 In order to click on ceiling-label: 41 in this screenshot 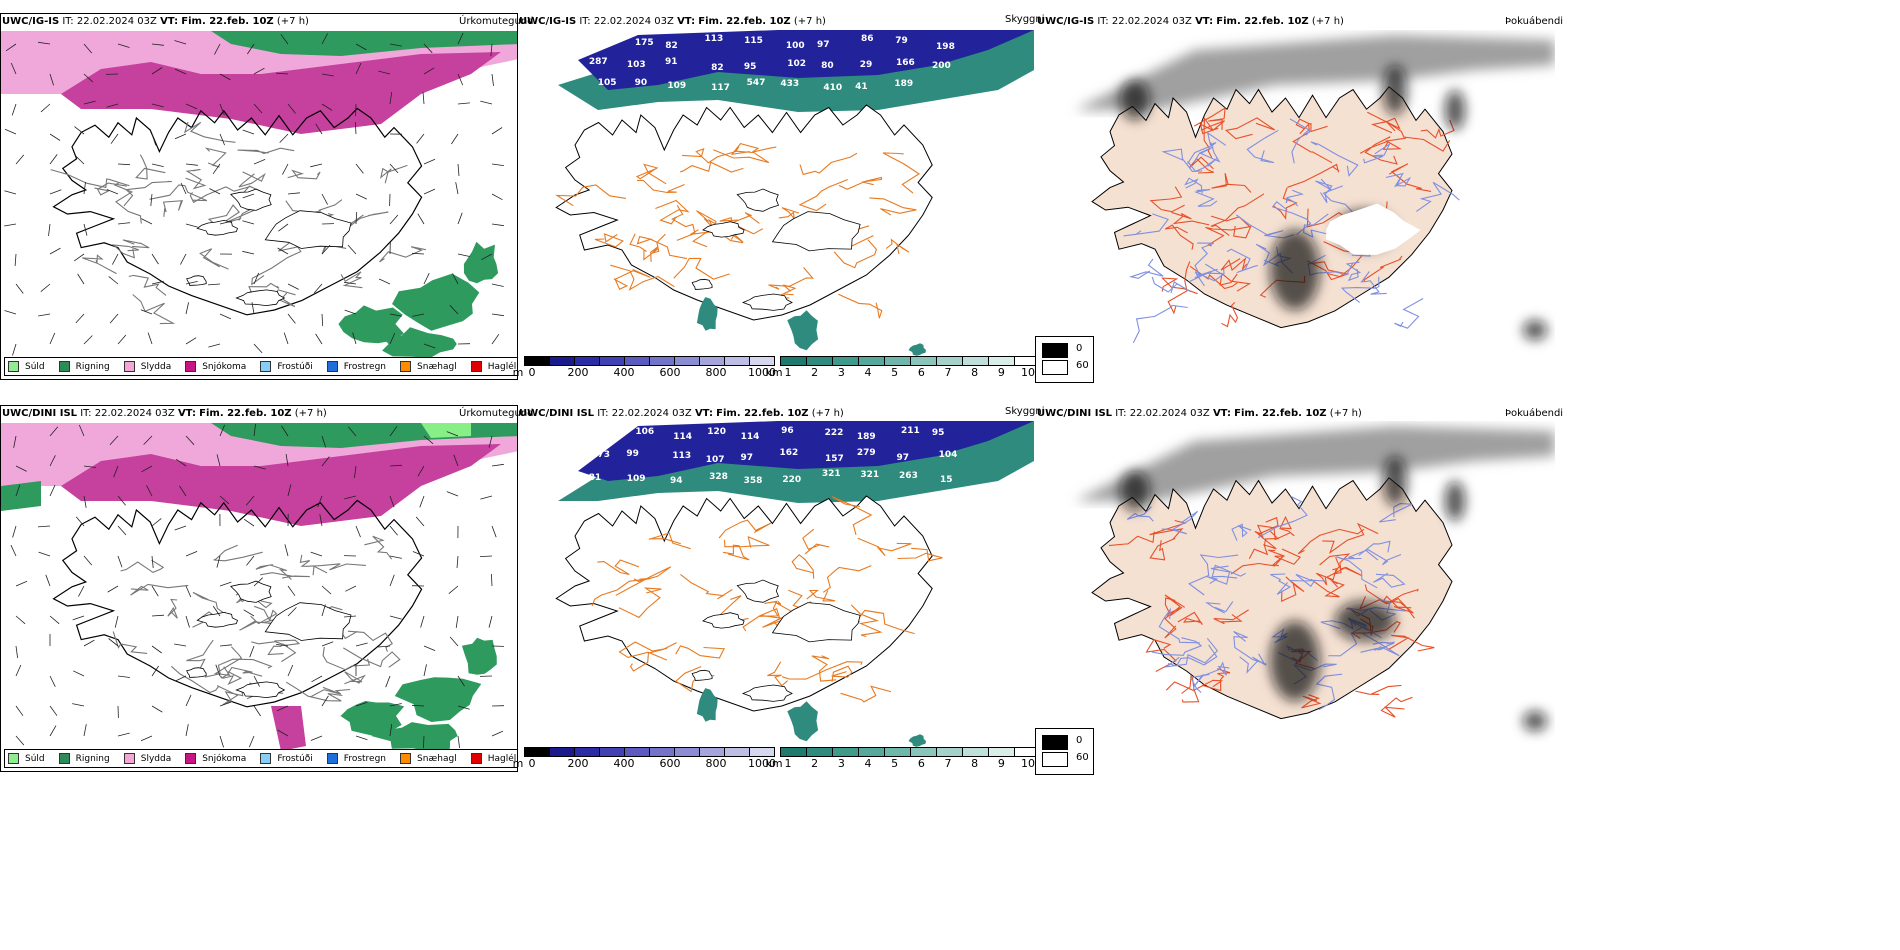, I will do `click(861, 87)`.